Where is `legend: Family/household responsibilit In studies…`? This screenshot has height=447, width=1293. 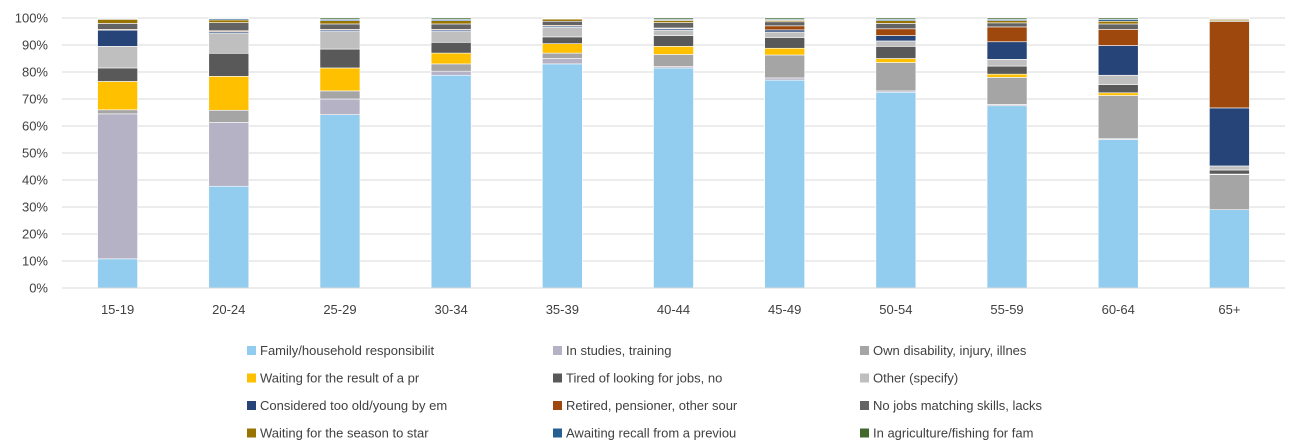 legend: Family/household responsibilit In studies… is located at coordinates (645, 392).